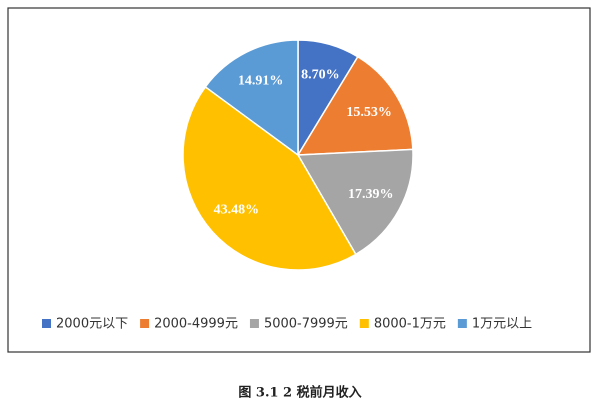 This screenshot has width=600, height=419. Describe the element at coordinates (306, 324) in the screenshot. I see `legend-label: 5000-7999元` at that location.